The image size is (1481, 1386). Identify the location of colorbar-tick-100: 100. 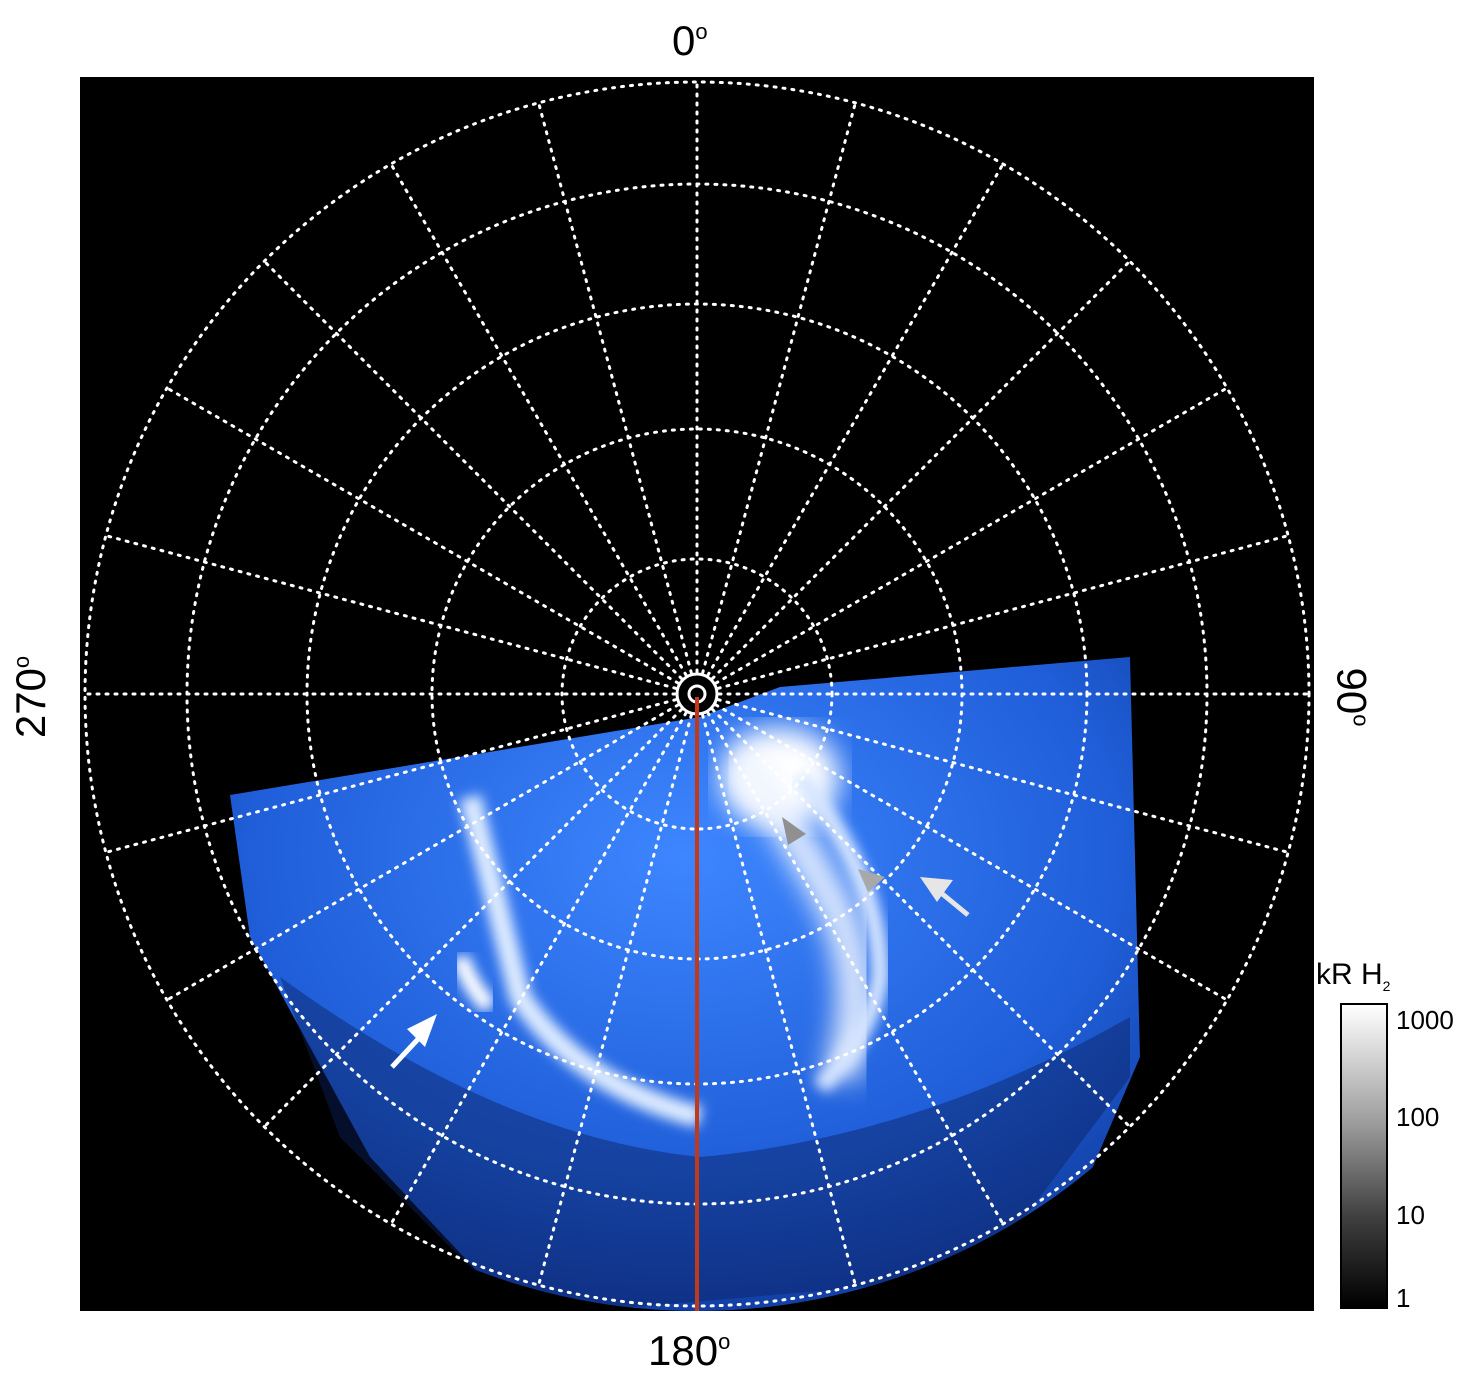
(1418, 1117).